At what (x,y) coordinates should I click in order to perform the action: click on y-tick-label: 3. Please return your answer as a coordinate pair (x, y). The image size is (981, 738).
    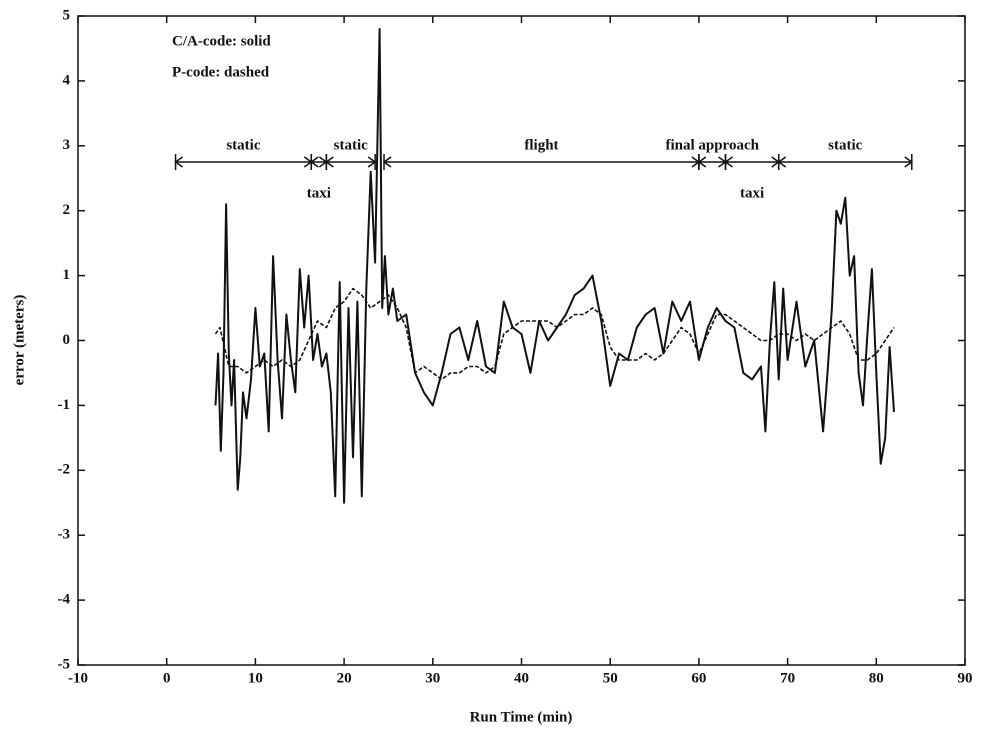
    Looking at the image, I should click on (67, 145).